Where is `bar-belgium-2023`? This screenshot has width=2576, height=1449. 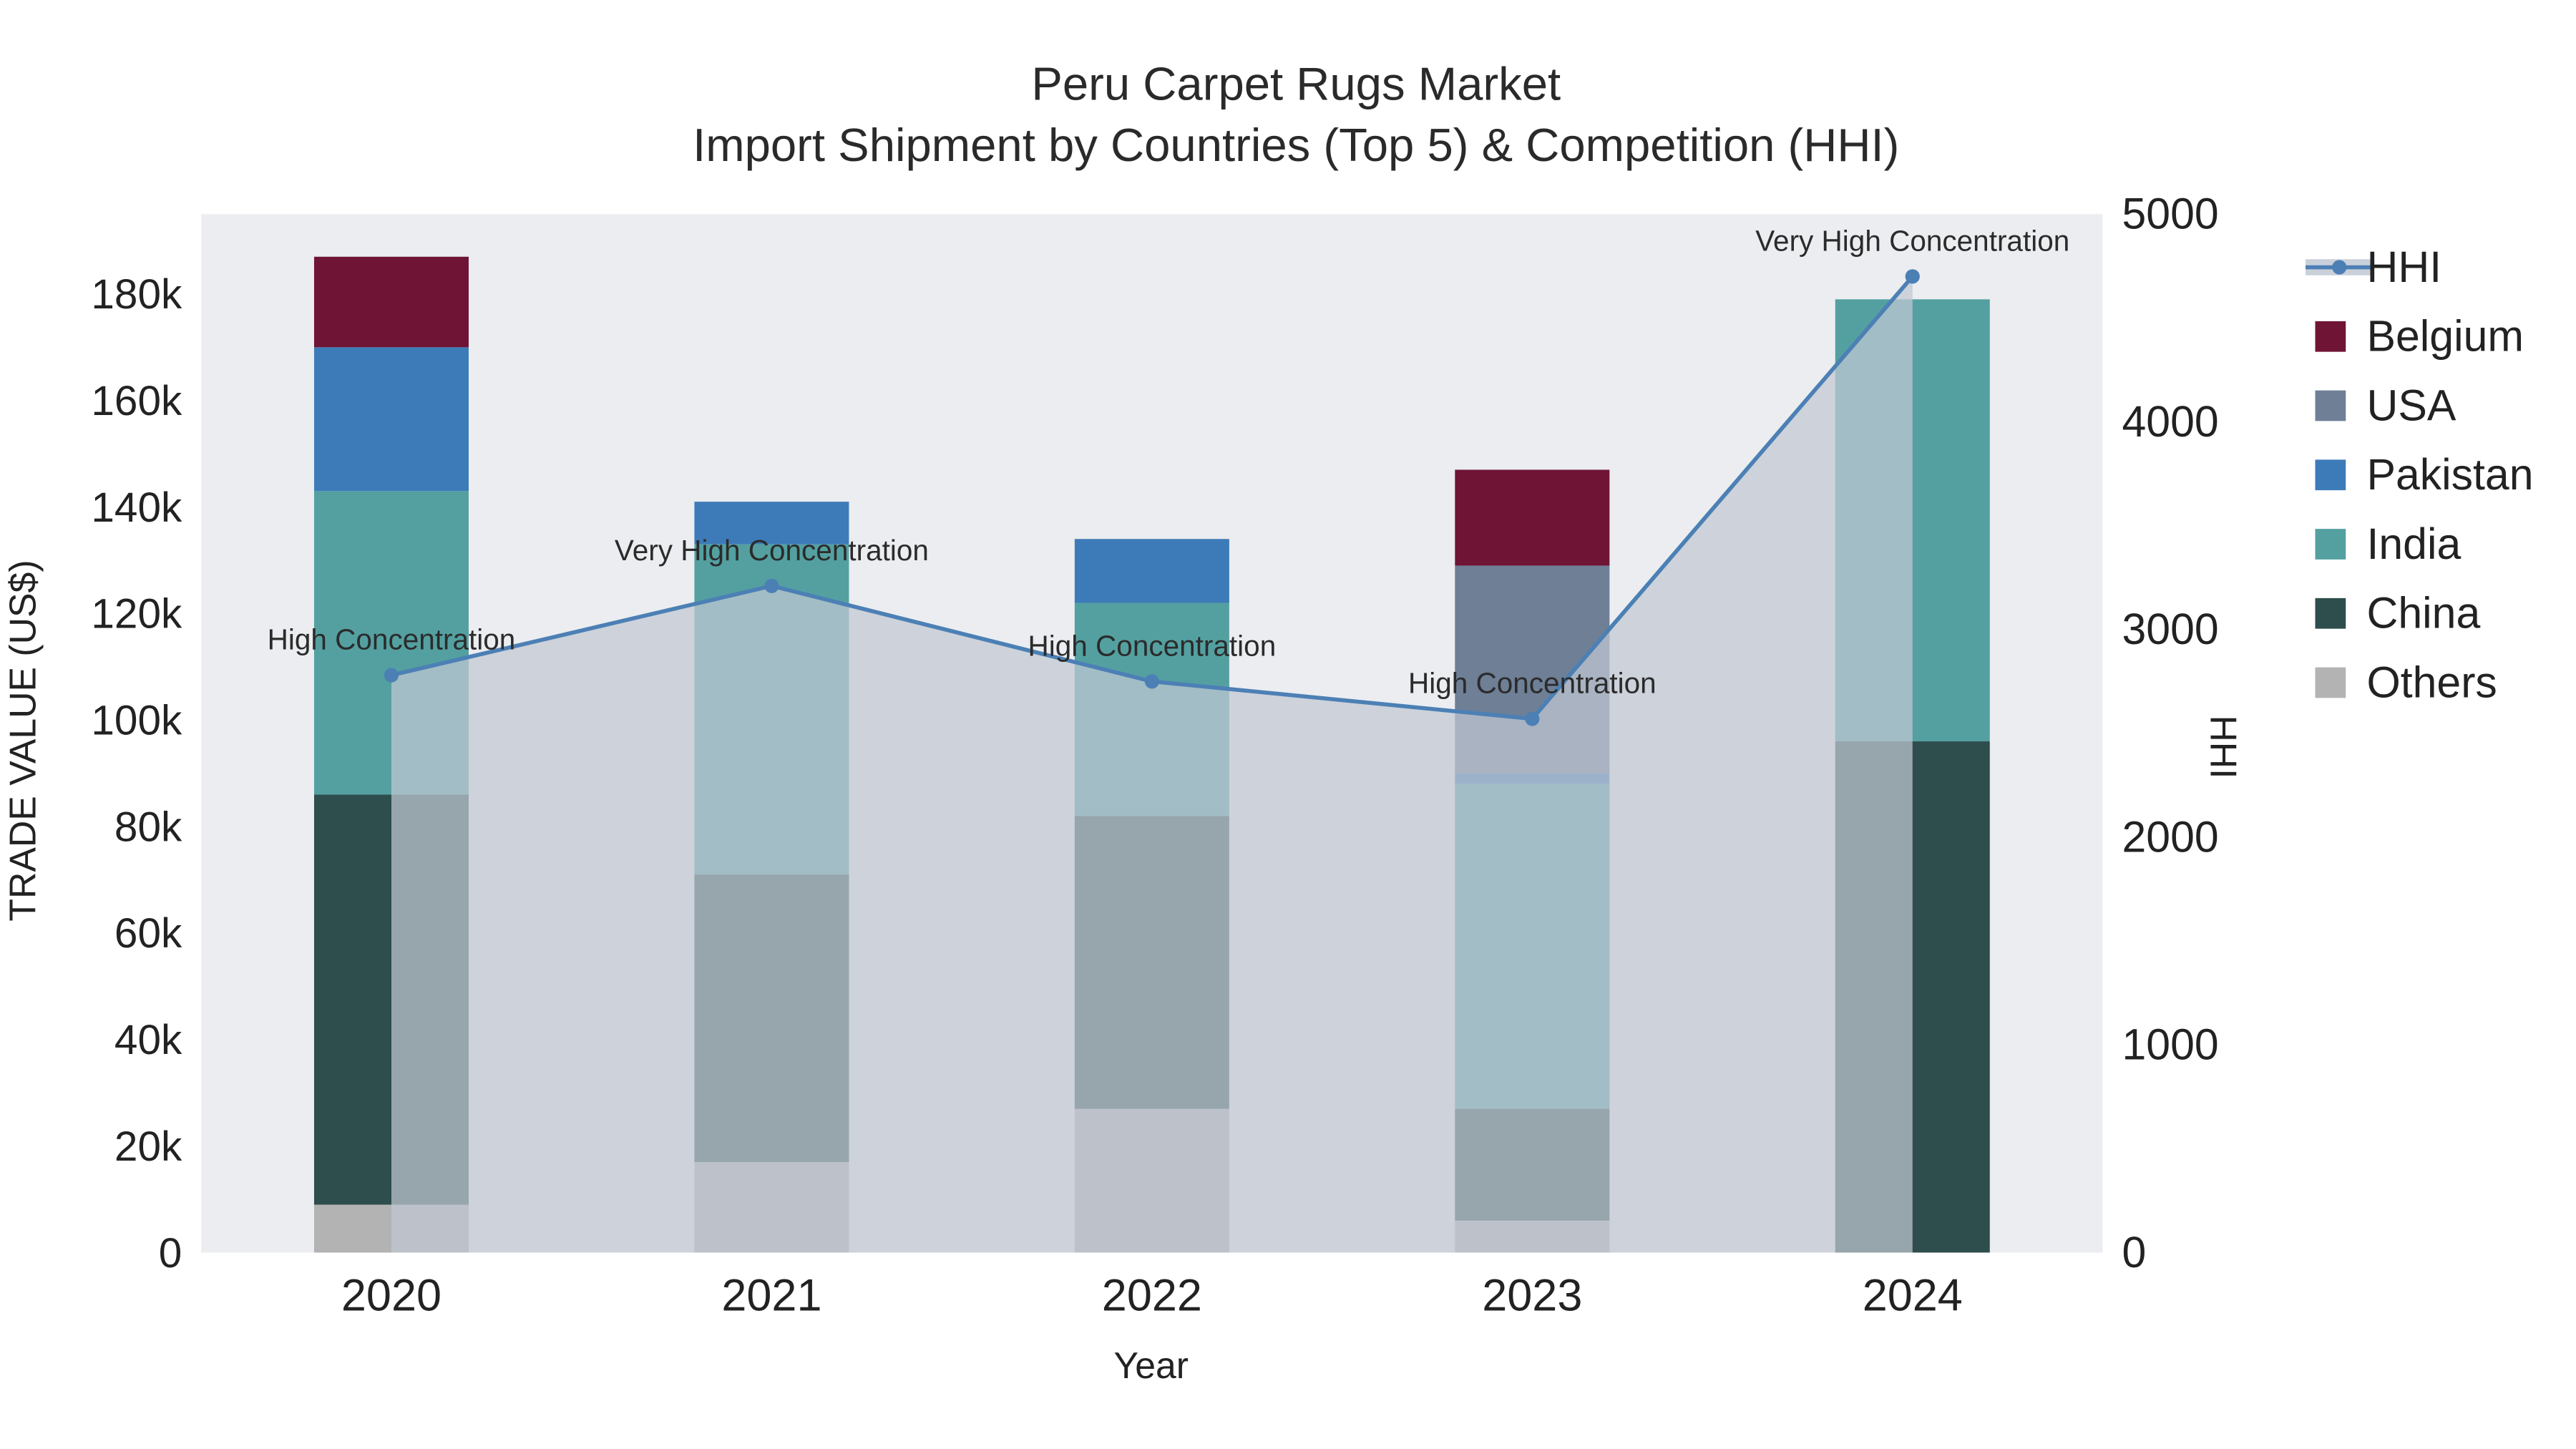 bar-belgium-2023 is located at coordinates (1532, 517).